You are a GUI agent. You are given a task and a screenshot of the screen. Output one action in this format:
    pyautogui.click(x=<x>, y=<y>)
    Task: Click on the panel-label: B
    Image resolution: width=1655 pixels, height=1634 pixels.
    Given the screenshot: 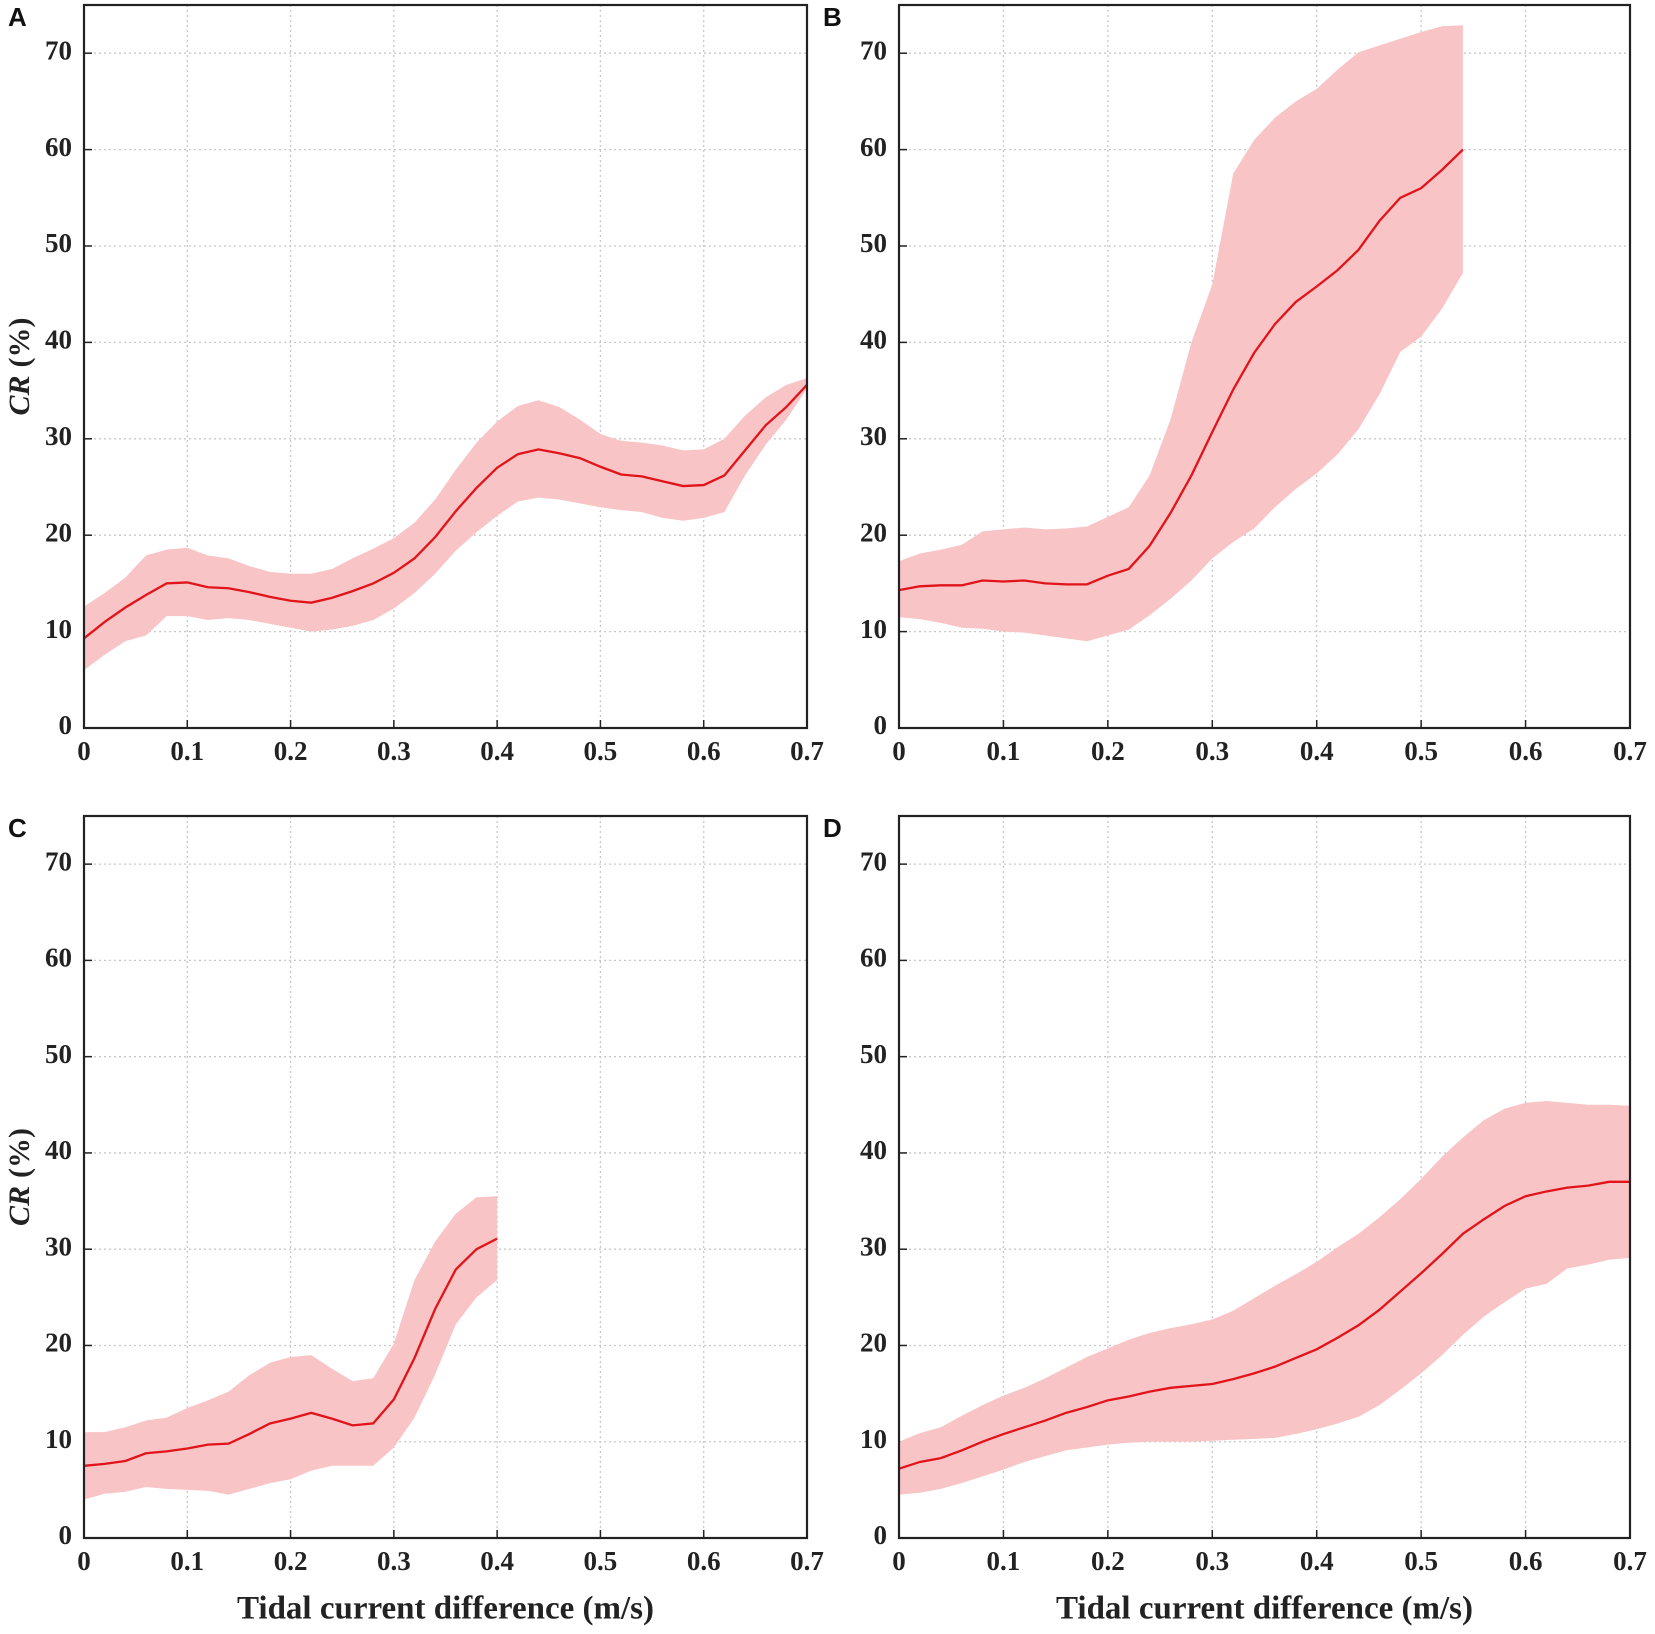 What is the action you would take?
    pyautogui.click(x=832, y=17)
    